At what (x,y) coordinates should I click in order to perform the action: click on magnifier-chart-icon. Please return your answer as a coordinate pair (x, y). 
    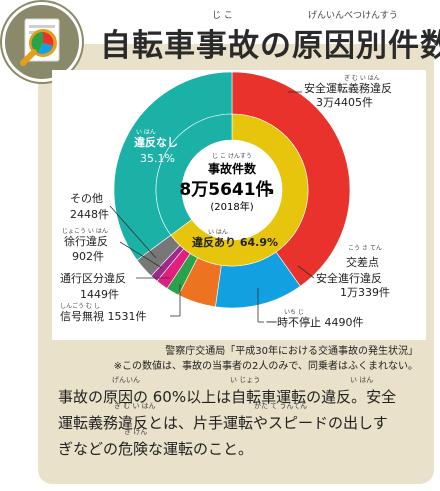
    Looking at the image, I should click on (42, 42).